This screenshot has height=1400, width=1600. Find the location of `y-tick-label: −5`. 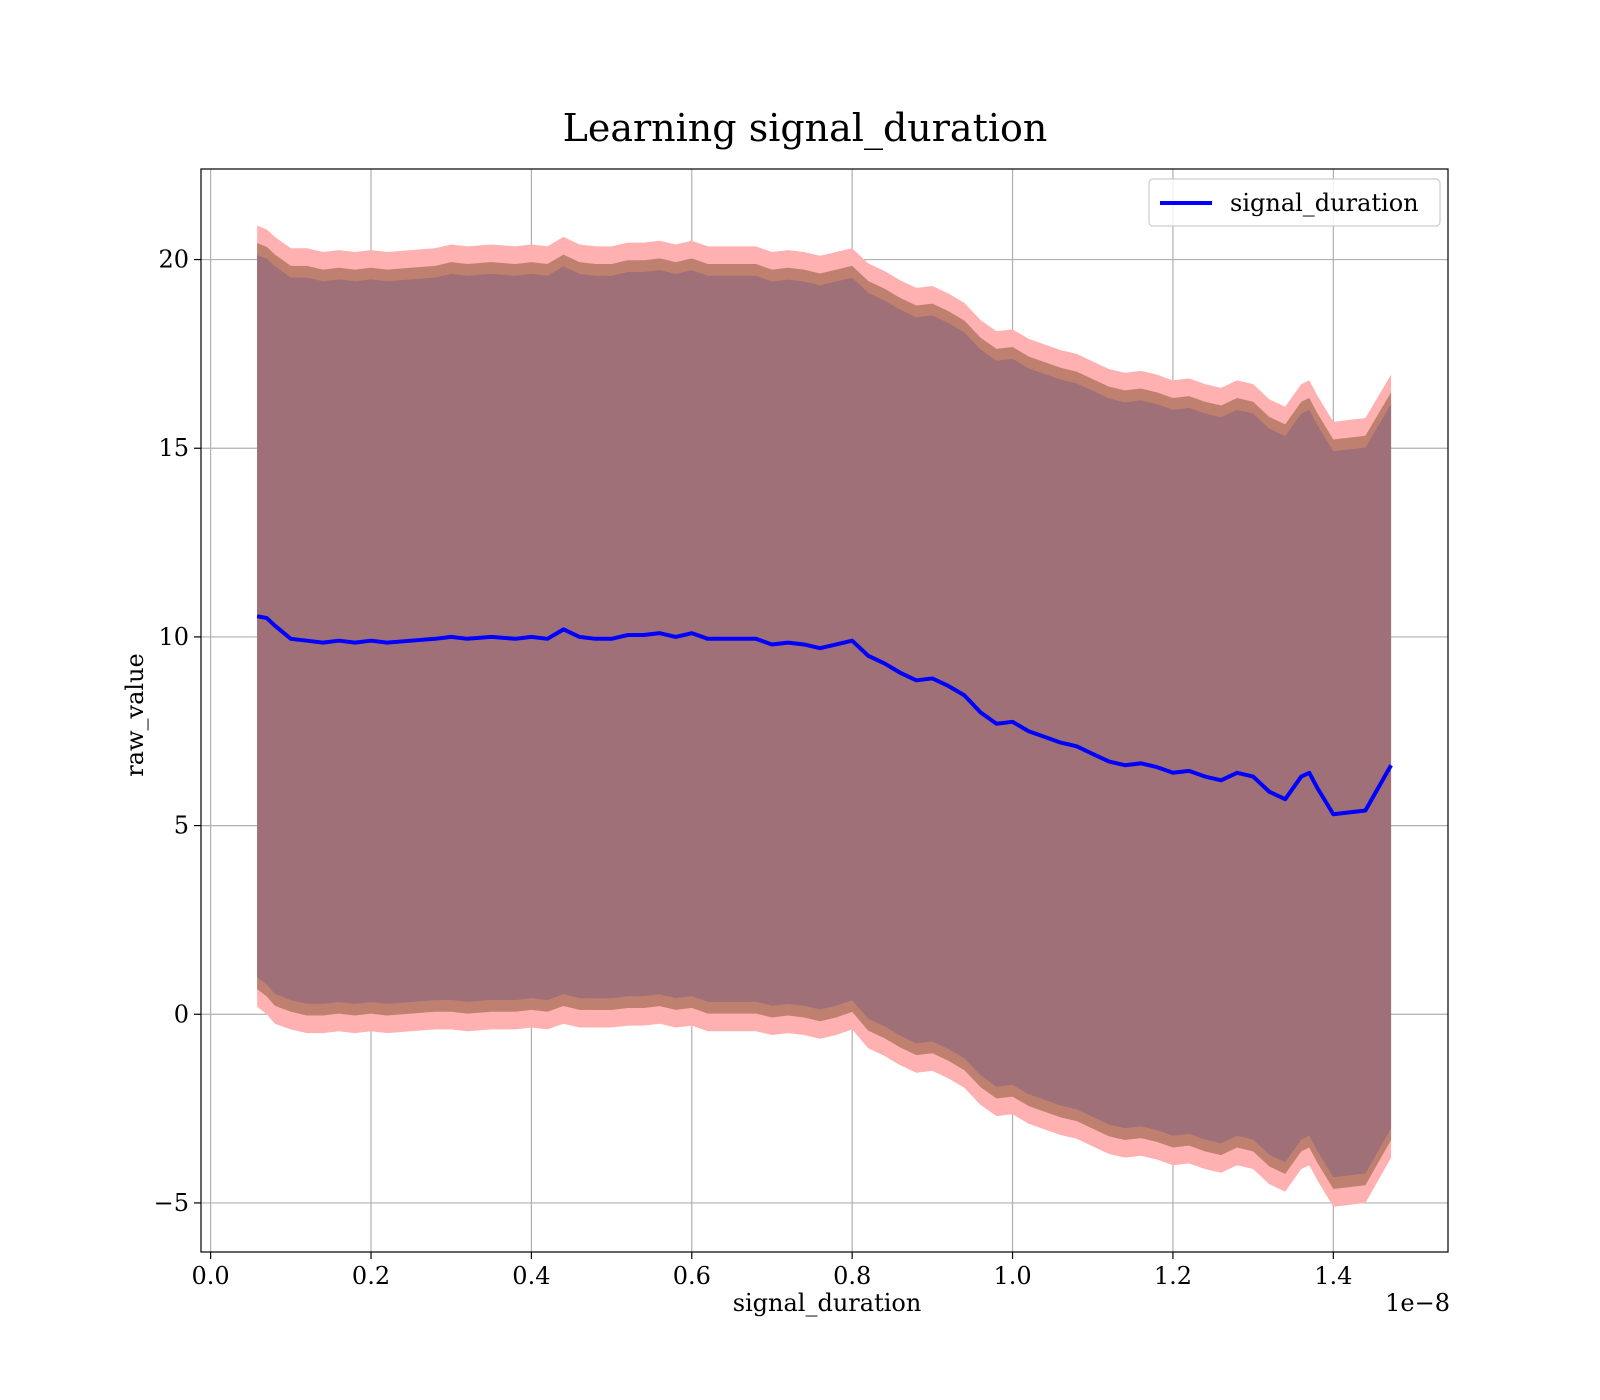

y-tick-label: −5 is located at coordinates (171, 1203).